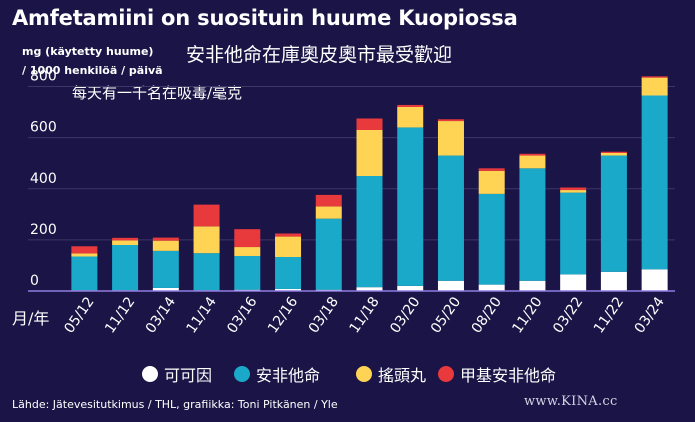 This screenshot has width=695, height=422. Describe the element at coordinates (446, 374) in the screenshot. I see `legend-swatch-methamphetamine` at that location.